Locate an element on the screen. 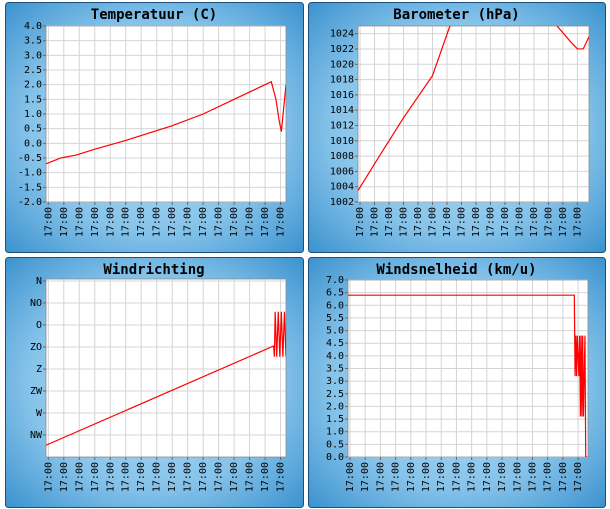 This screenshot has width=610, height=509. y-tick-label: 4.0 is located at coordinates (335, 356).